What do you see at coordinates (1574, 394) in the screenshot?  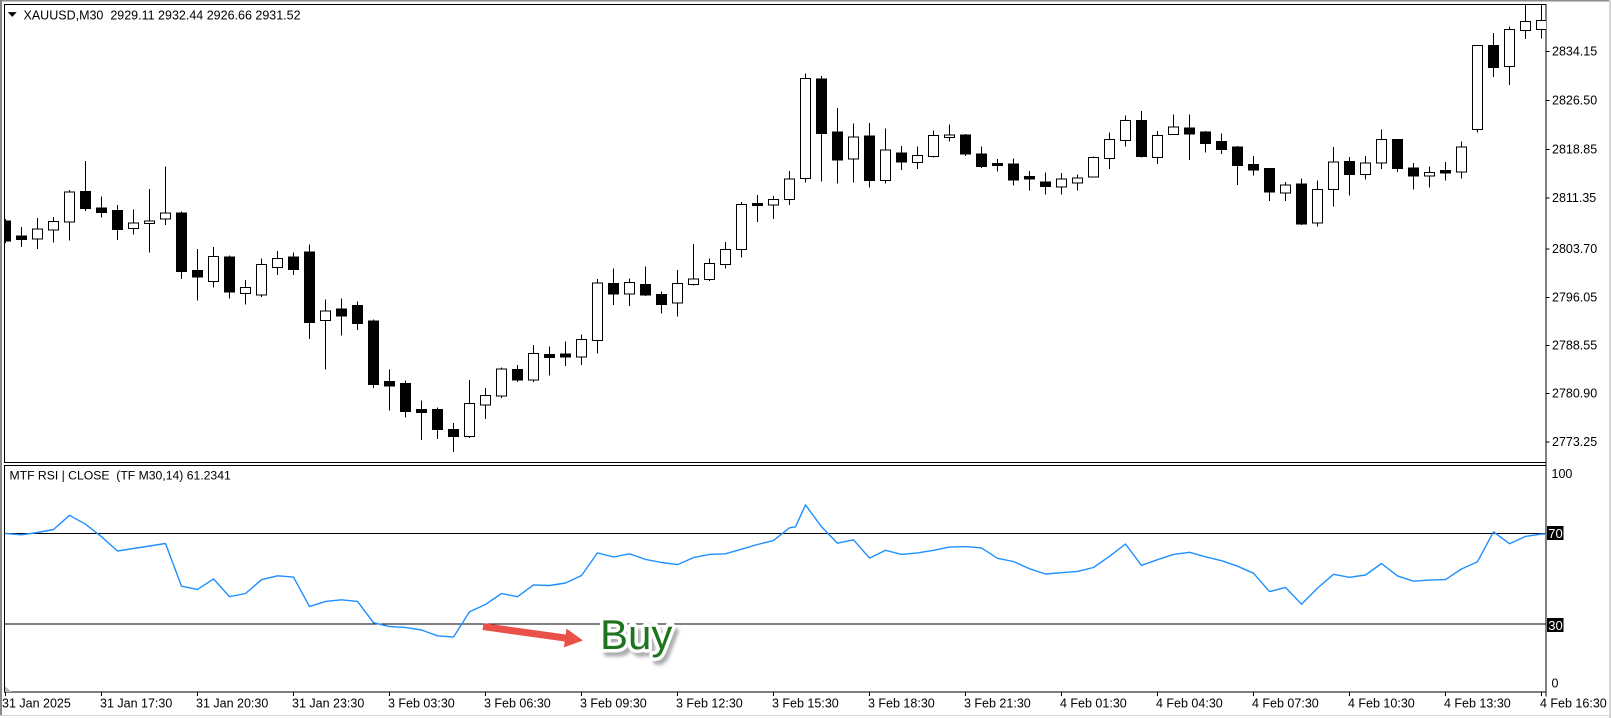 I see `svg-text: 2780.90` at bounding box center [1574, 394].